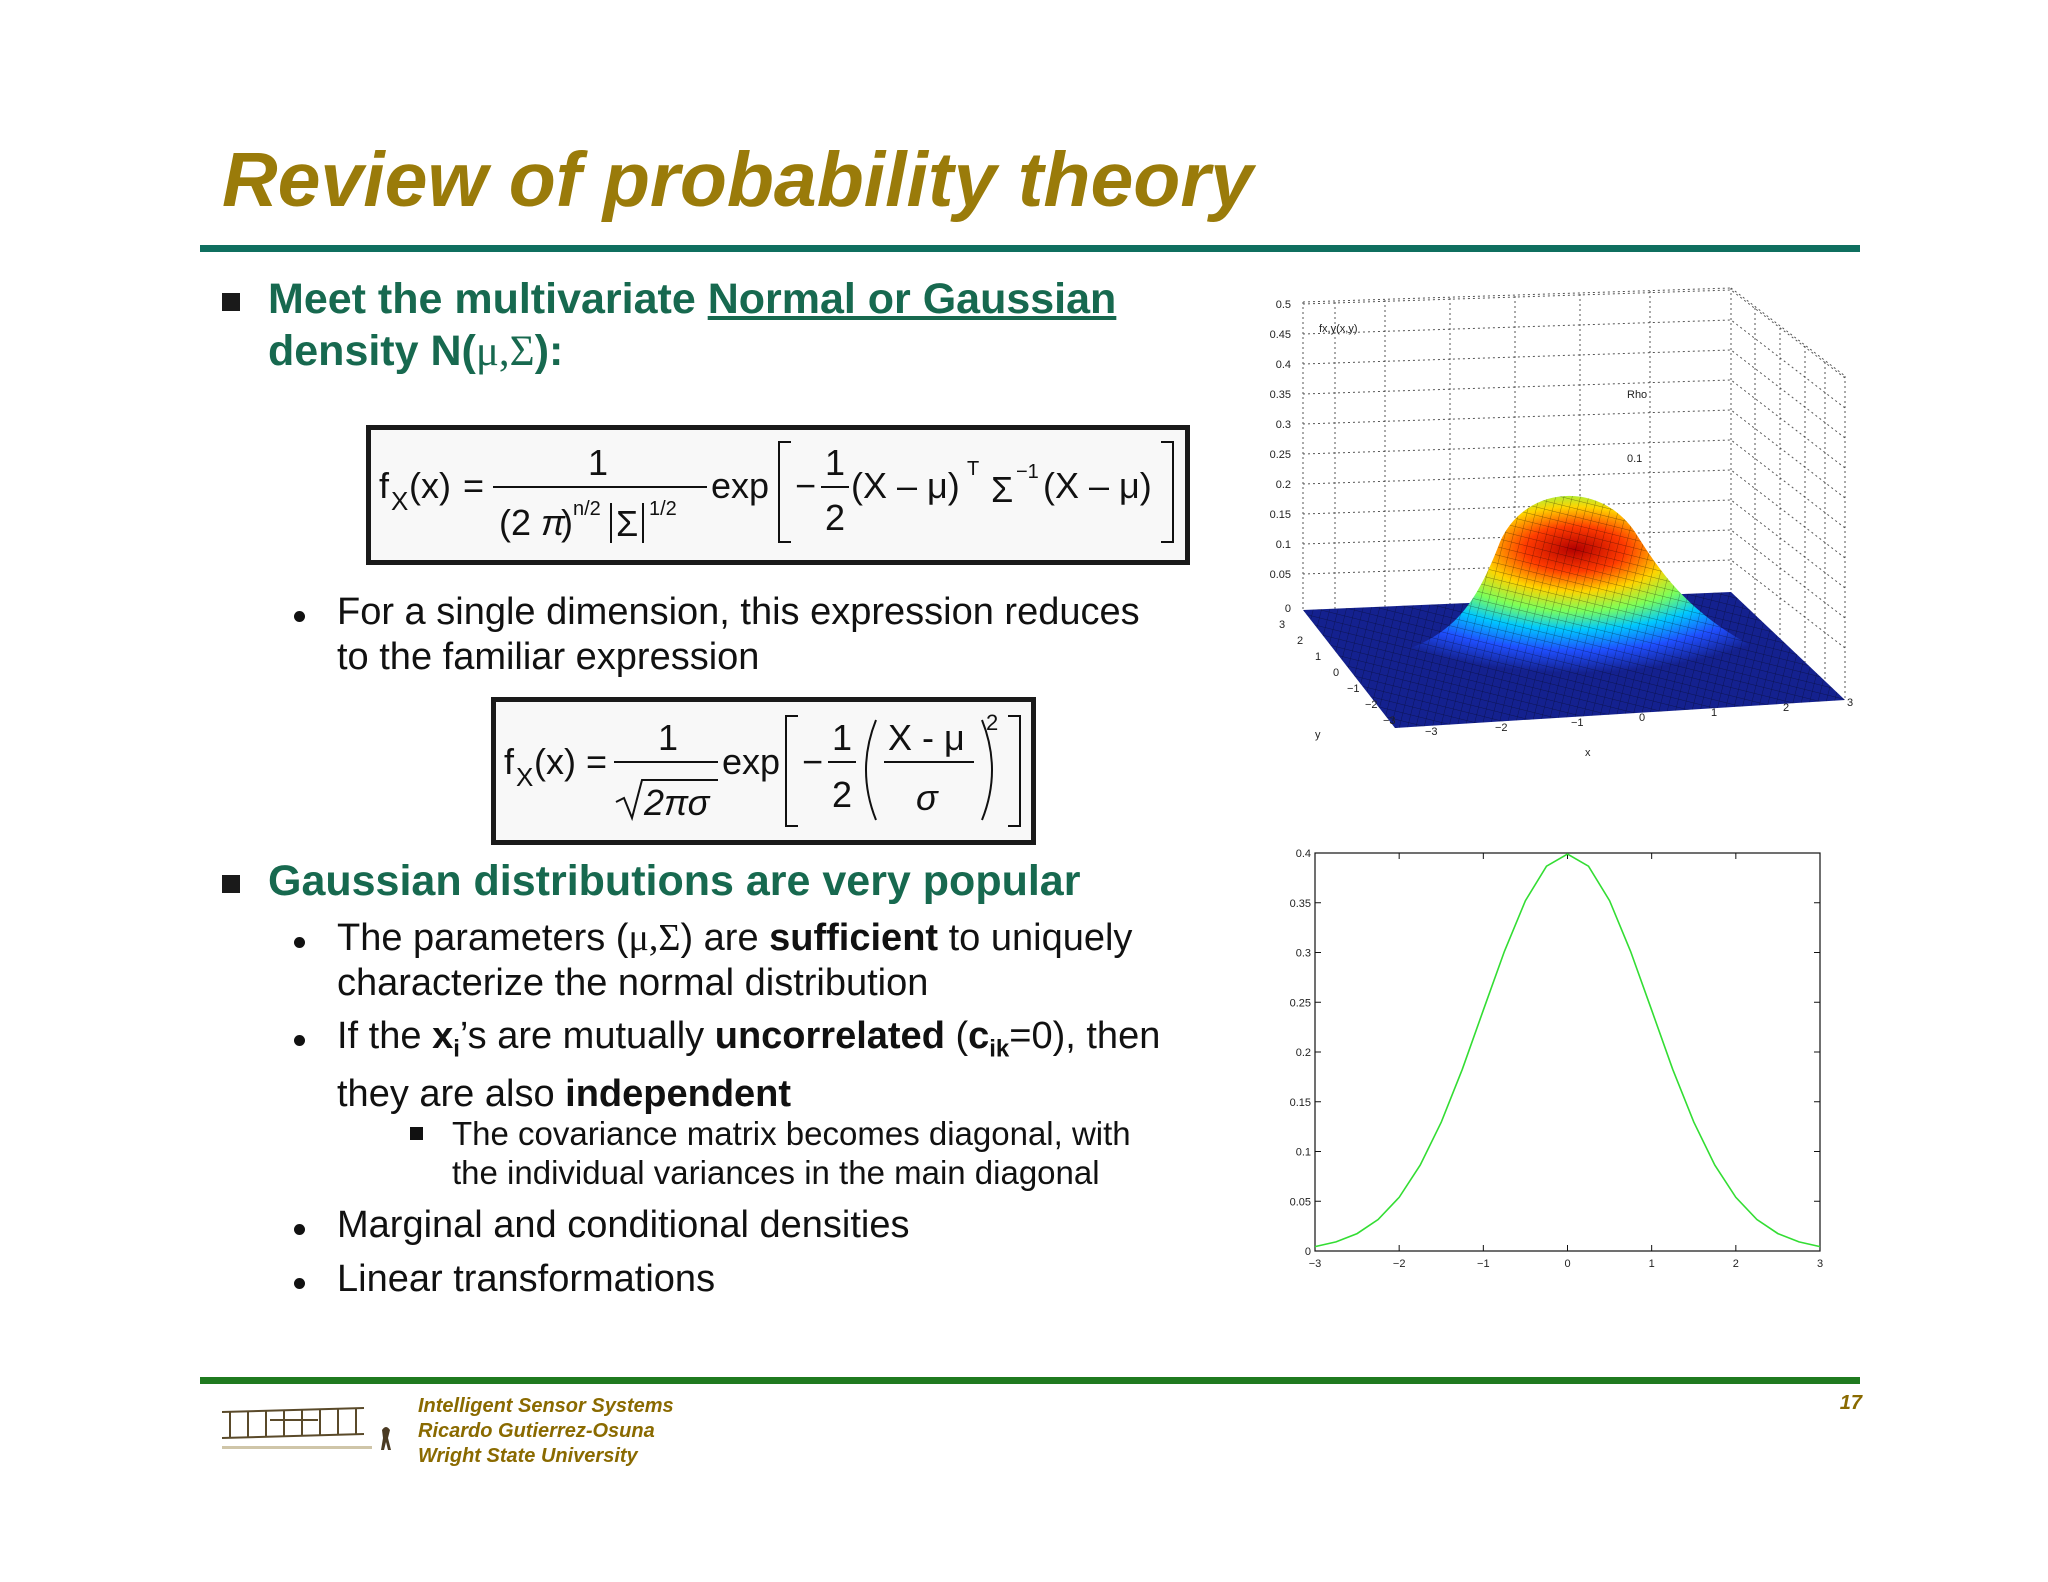 The width and height of the screenshot is (2048, 1582). I want to click on eq2-lhs-arg: (x), so click(555, 761).